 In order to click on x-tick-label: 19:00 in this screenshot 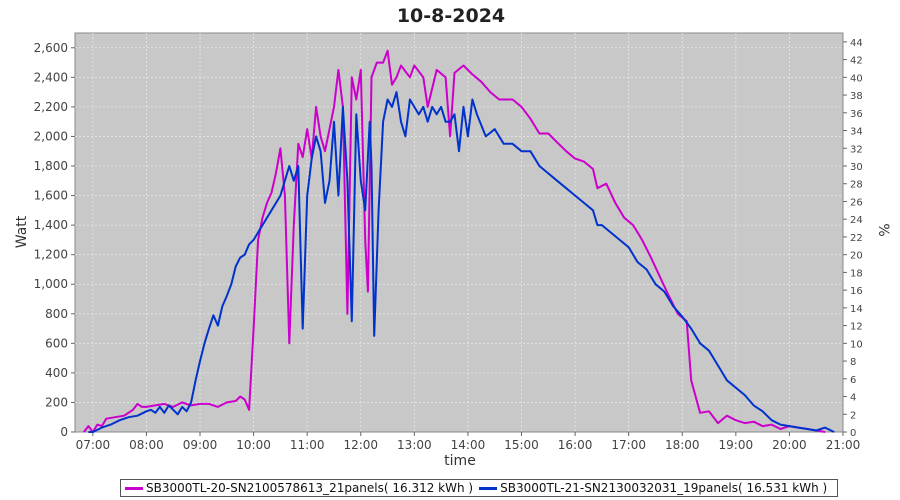, I will do `click(736, 445)`.